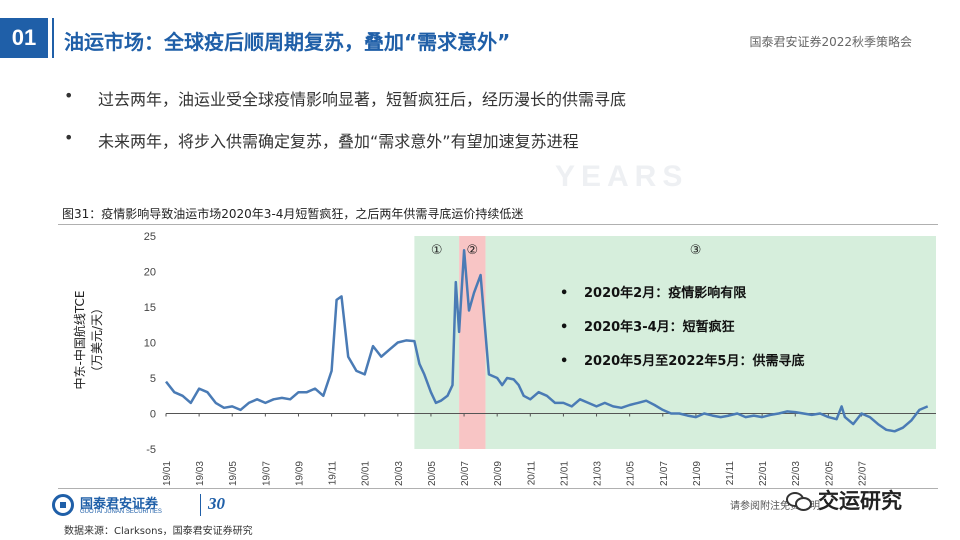 Image resolution: width=960 pixels, height=540 pixels. I want to click on wechat-account-name: 交运研究, so click(860, 501).